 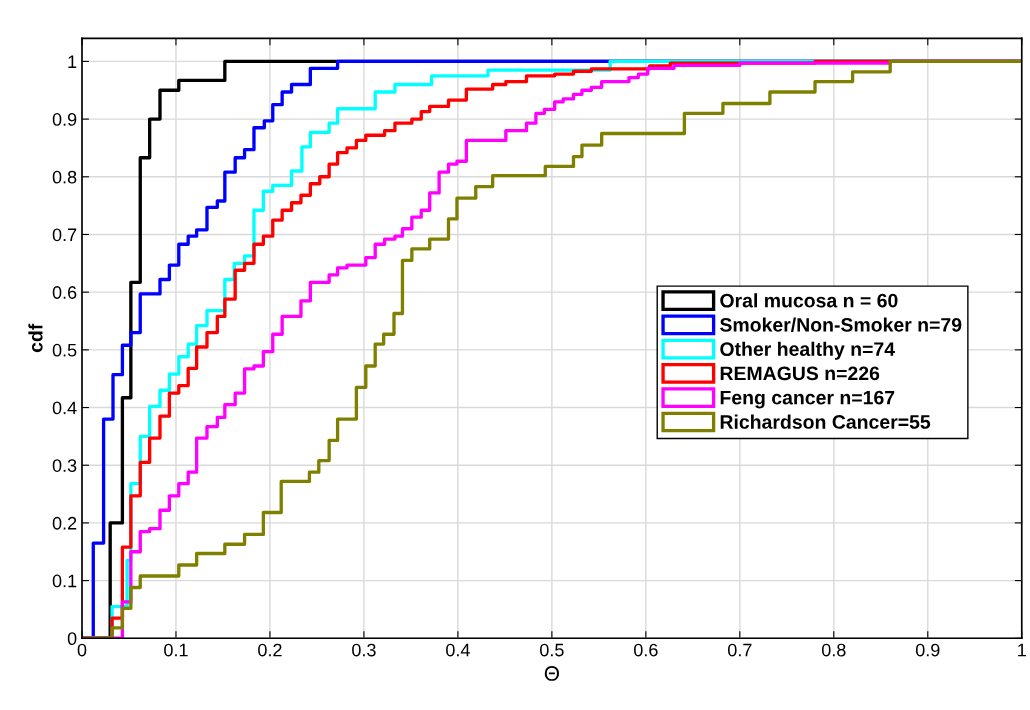 What do you see at coordinates (809, 300) in the screenshot?
I see `legend-label: Oral mucosa n = 60` at bounding box center [809, 300].